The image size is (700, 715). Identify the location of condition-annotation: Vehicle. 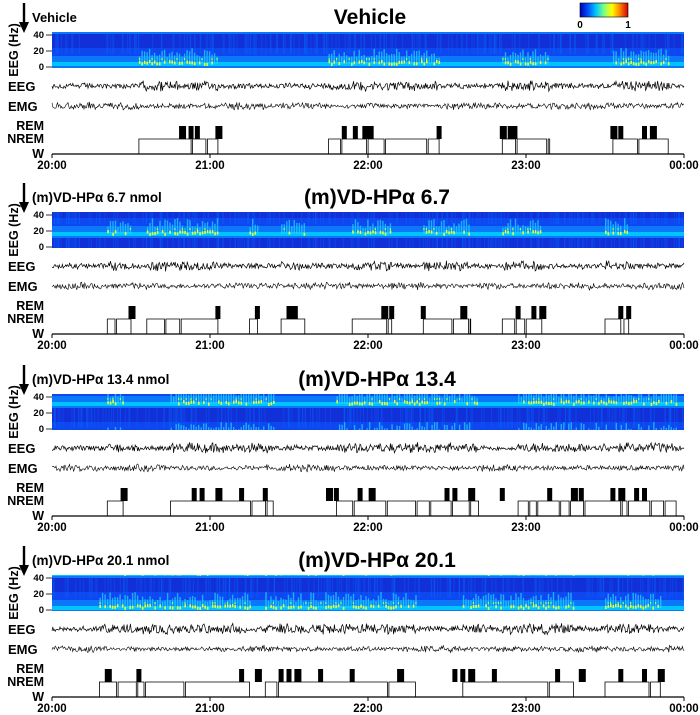
(54, 17).